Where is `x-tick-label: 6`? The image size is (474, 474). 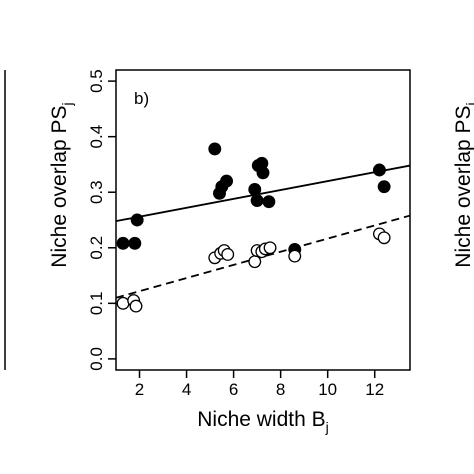 x-tick-label: 6 is located at coordinates (233, 389).